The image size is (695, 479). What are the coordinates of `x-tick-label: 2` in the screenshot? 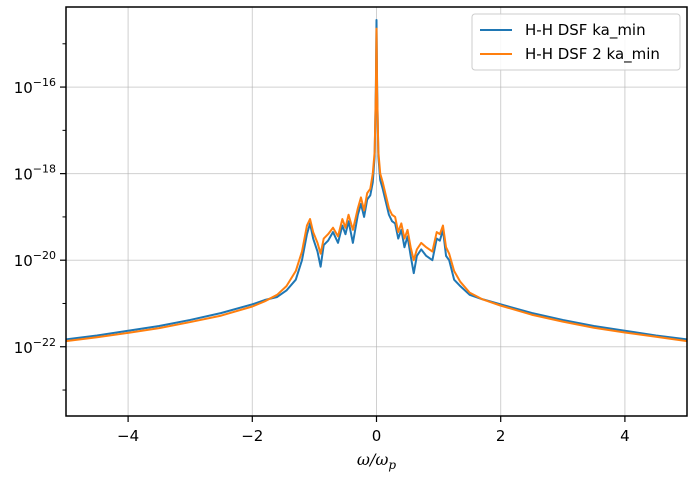 It's located at (501, 436).